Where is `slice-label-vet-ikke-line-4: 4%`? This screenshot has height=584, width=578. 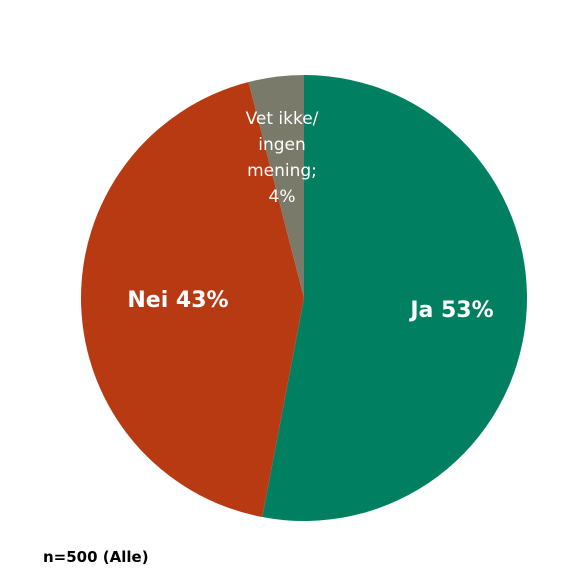 slice-label-vet-ikke-line-4: 4% is located at coordinates (282, 197).